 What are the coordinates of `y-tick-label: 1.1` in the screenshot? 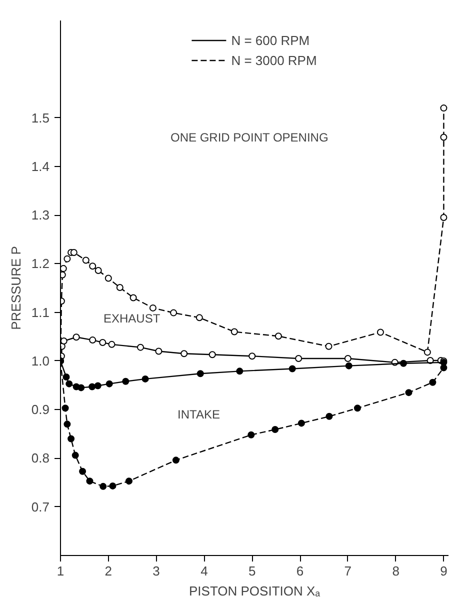 It's located at (40, 312).